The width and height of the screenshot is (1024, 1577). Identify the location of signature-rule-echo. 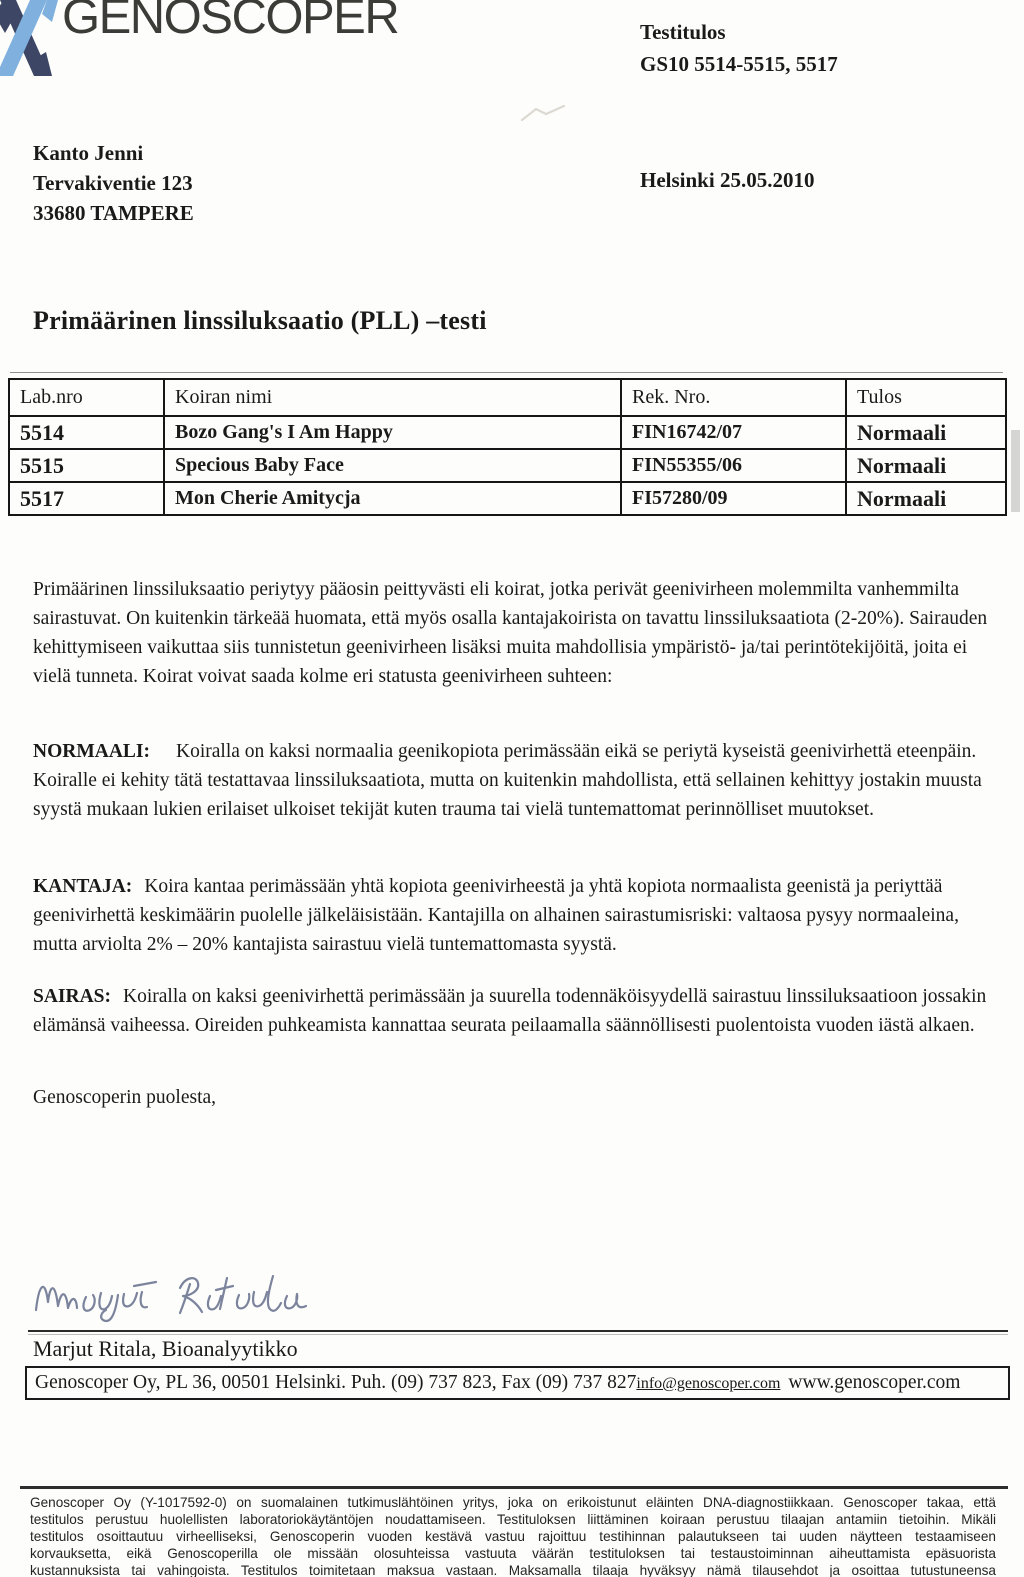
(518, 1334).